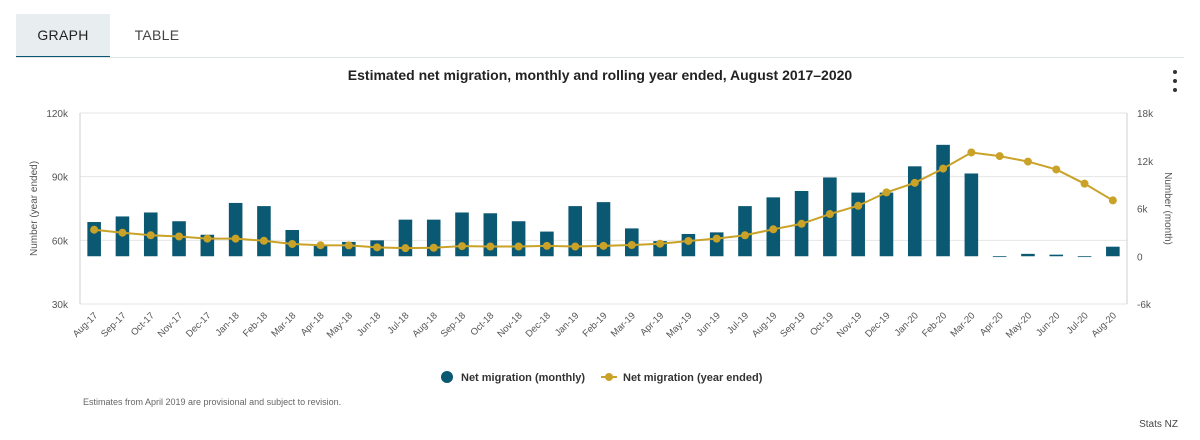  What do you see at coordinates (424, 324) in the screenshot?
I see `x-tick-label: Aug-18` at bounding box center [424, 324].